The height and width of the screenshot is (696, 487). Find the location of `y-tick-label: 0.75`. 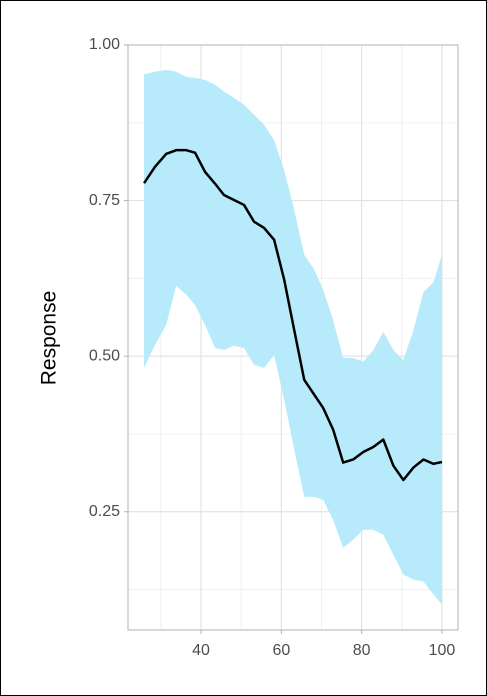

y-tick-label: 0.75 is located at coordinates (104, 200).